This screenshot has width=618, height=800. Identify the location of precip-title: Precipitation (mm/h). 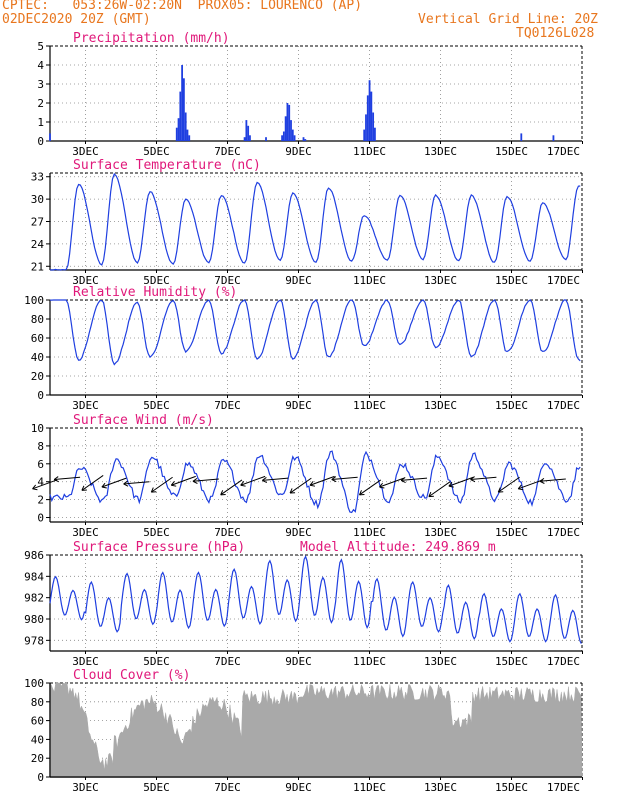
(151, 38).